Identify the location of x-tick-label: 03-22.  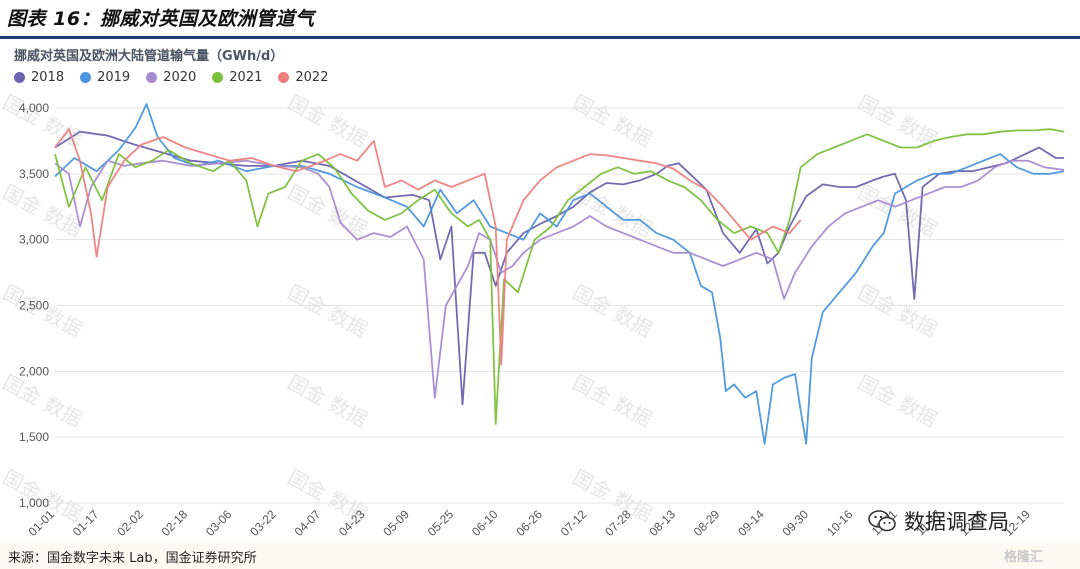
(263, 523).